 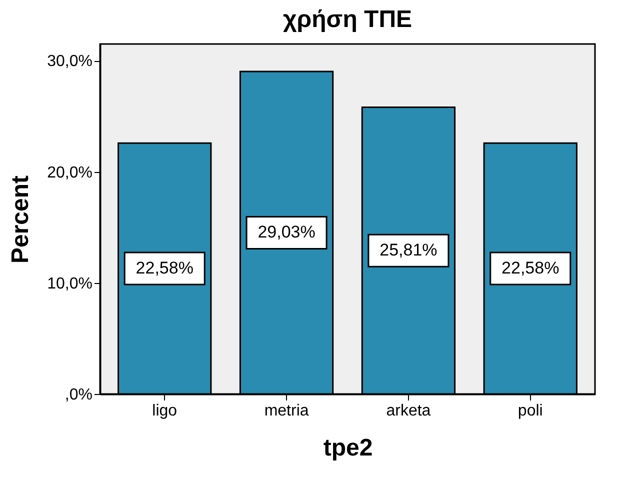 What do you see at coordinates (20, 219) in the screenshot?
I see `y-axis-title: Percent` at bounding box center [20, 219].